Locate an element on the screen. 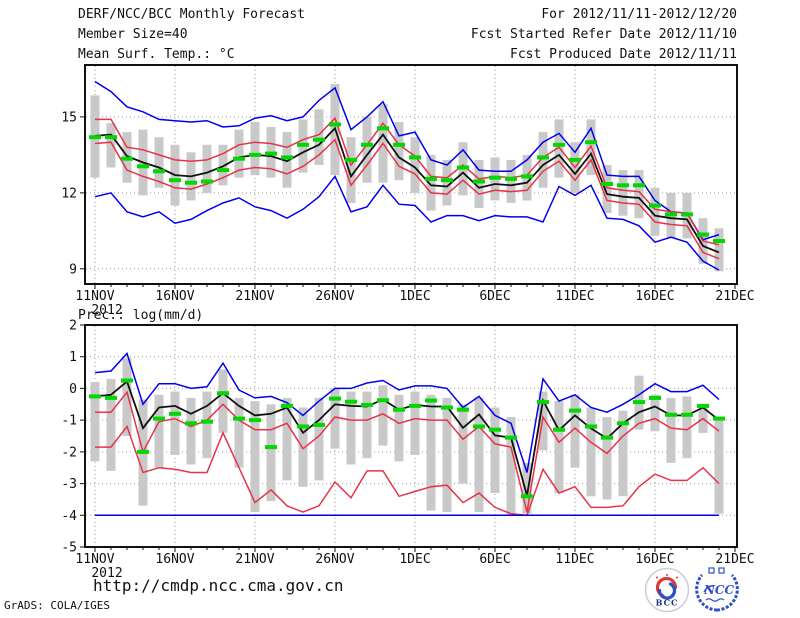 The image size is (800, 618). temp-chart-title: Mean Surf. Temp.: °C is located at coordinates (156, 54).